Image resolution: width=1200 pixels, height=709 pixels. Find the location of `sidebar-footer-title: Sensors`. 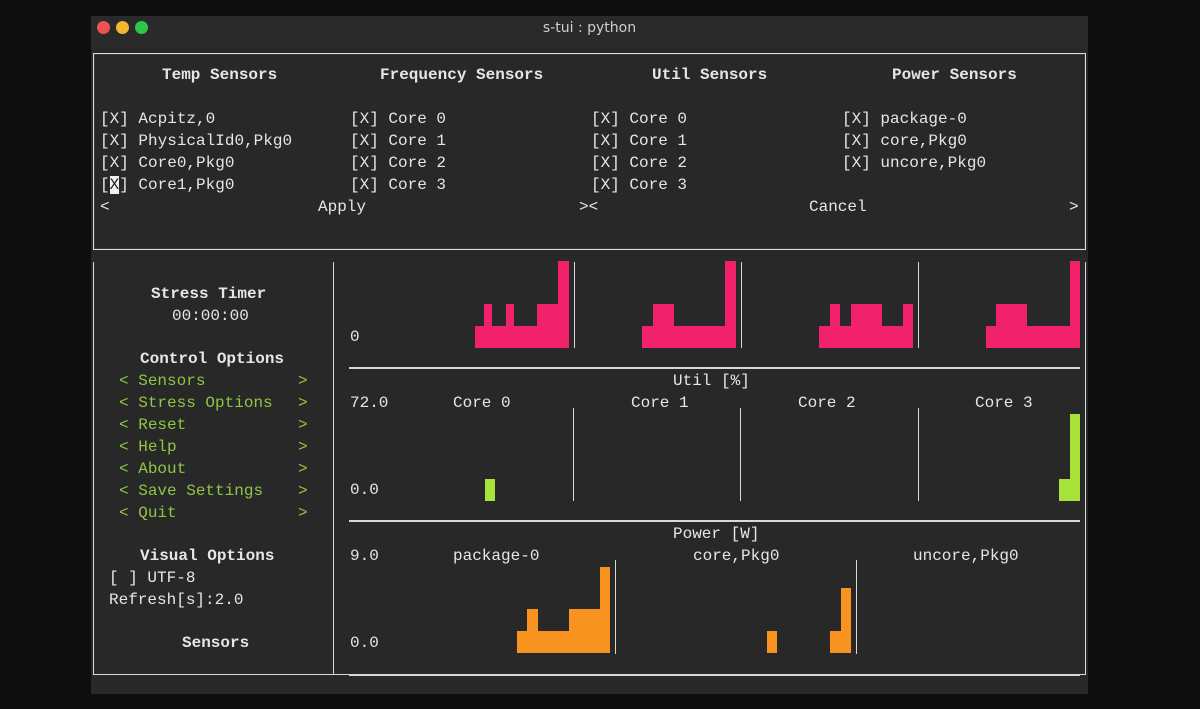

sidebar-footer-title: Sensors is located at coordinates (216, 643).